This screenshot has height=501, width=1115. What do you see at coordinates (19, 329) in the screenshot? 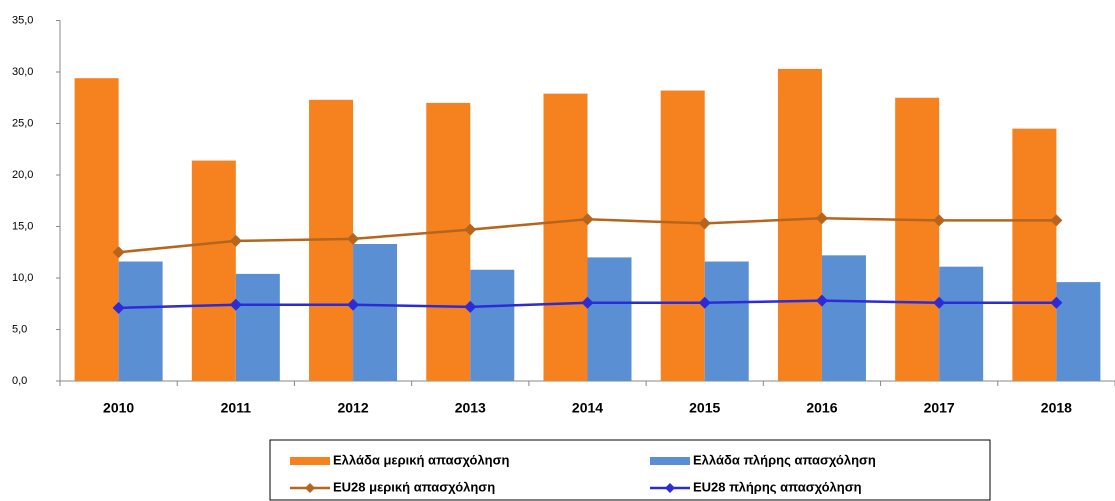
I see `y-tick-label: 5,0` at bounding box center [19, 329].